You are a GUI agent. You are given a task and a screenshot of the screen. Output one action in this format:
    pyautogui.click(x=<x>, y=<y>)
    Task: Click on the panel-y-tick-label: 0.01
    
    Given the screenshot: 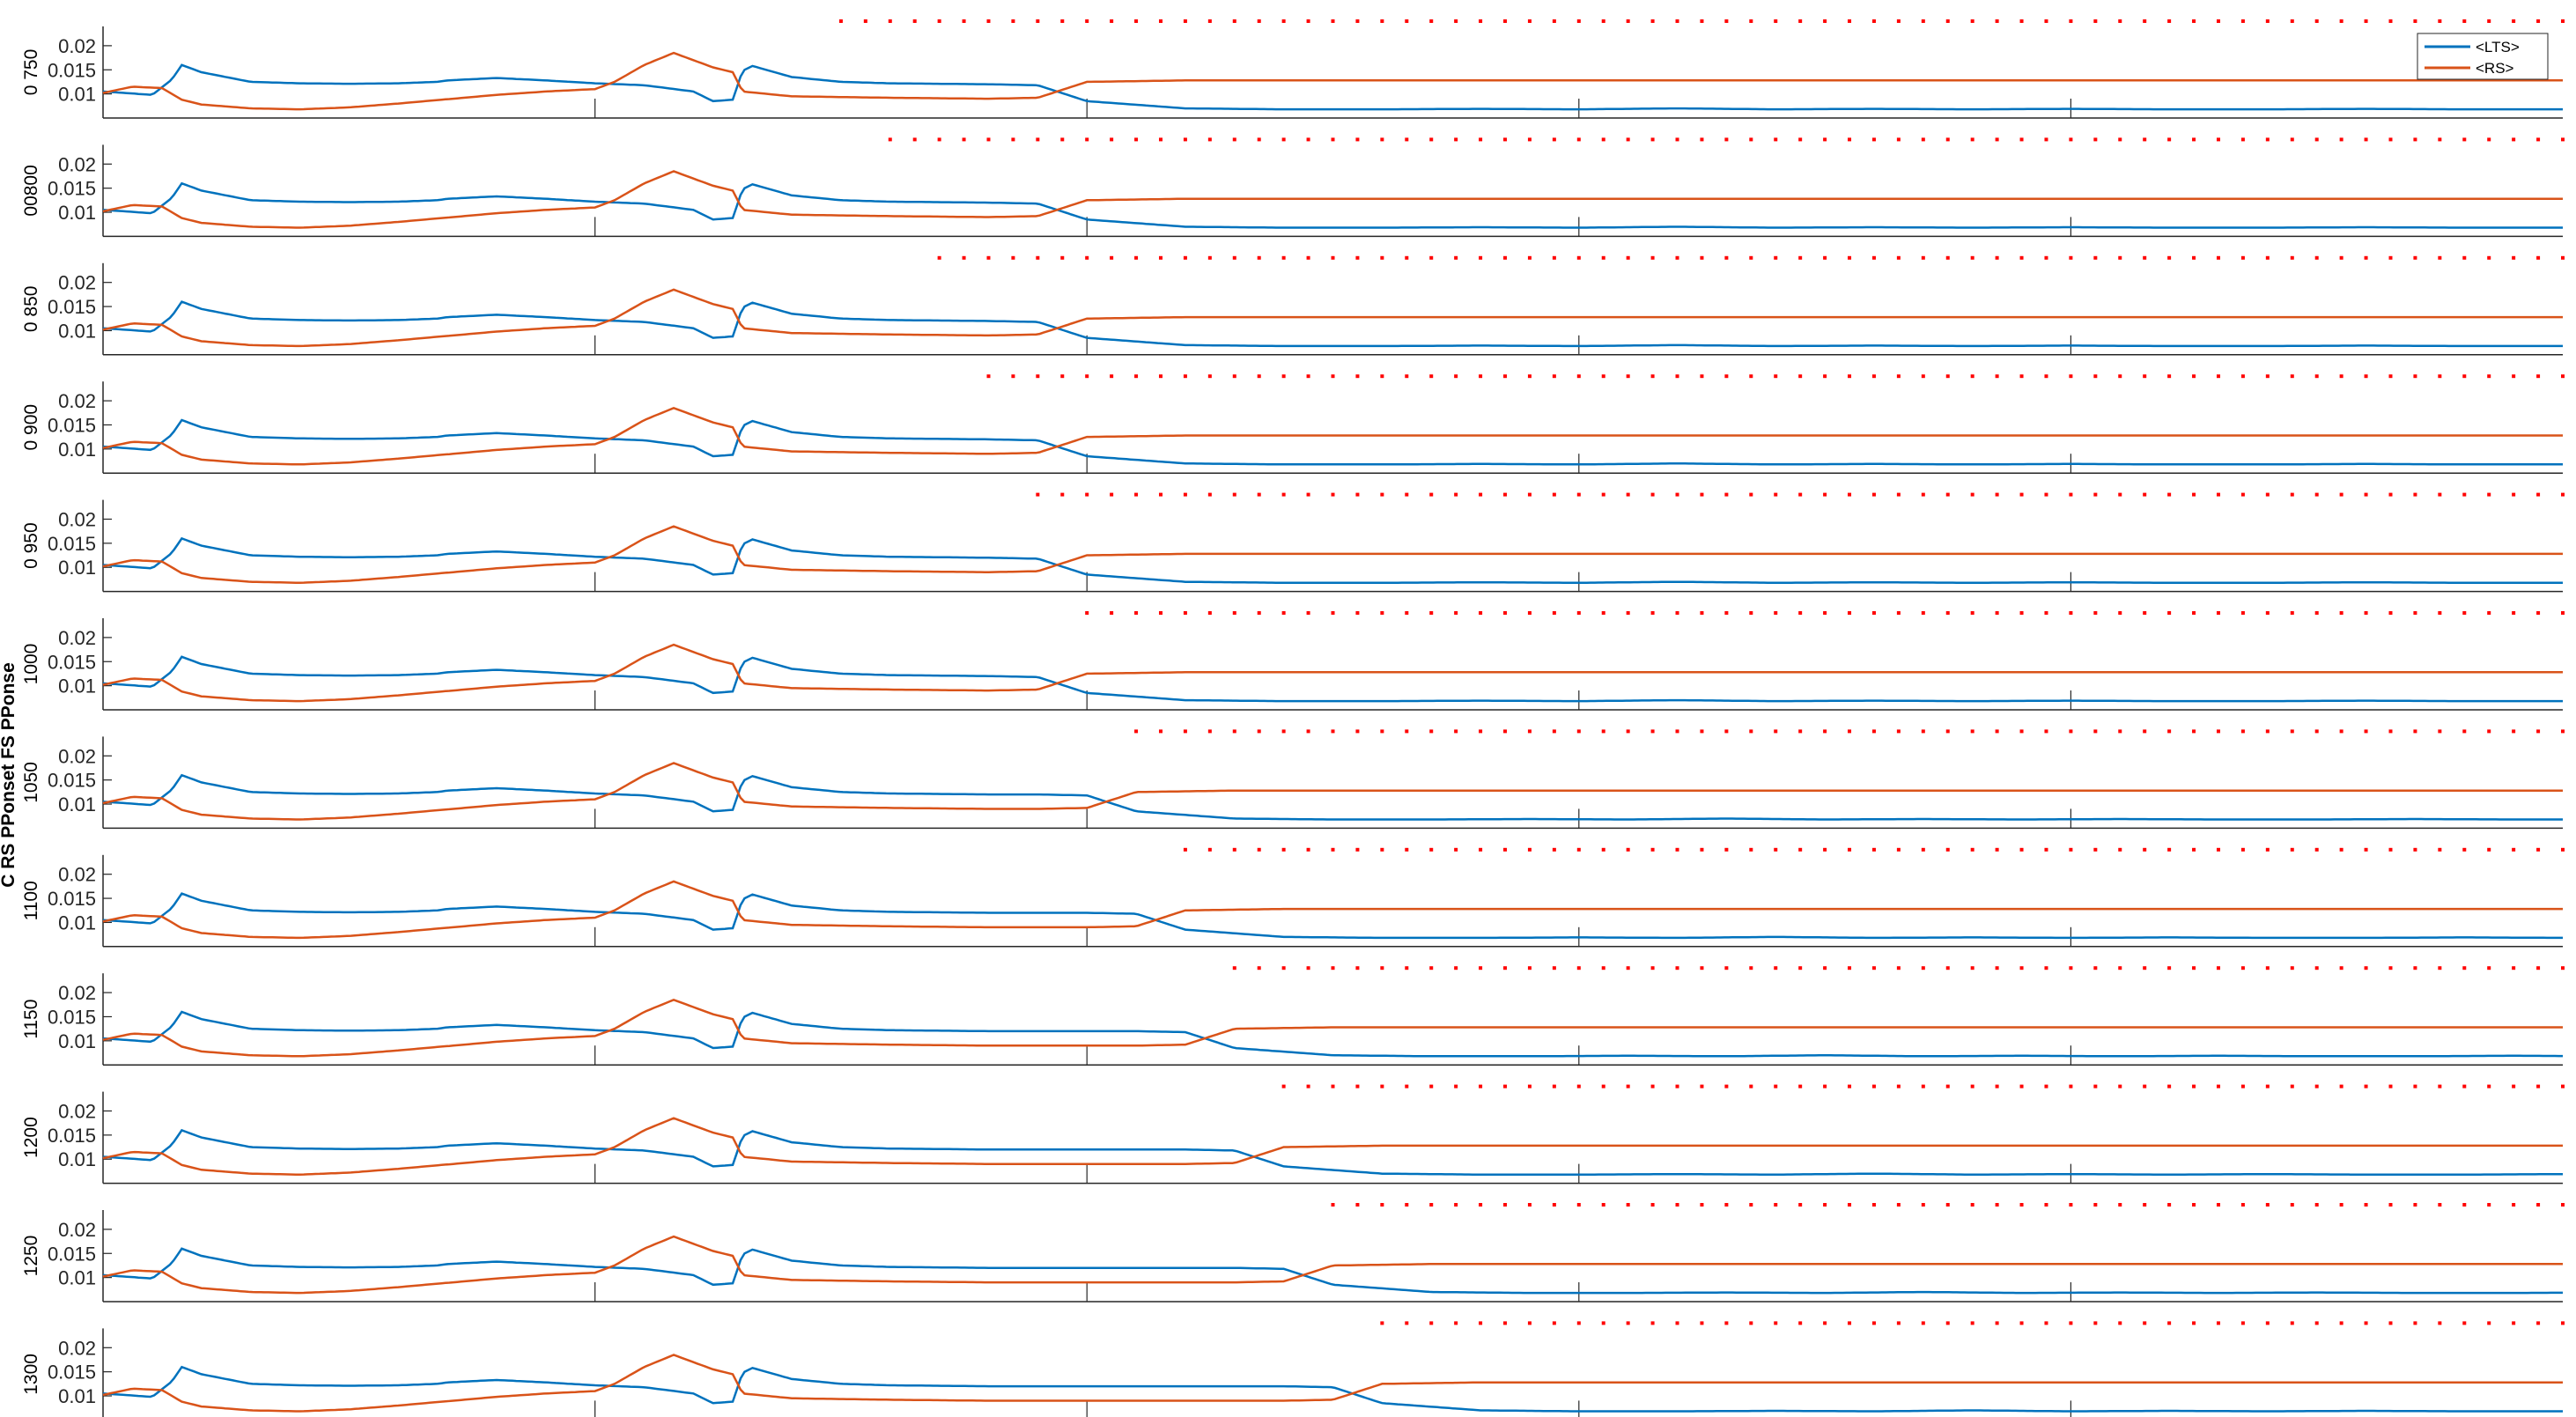 What is the action you would take?
    pyautogui.click(x=77, y=1041)
    